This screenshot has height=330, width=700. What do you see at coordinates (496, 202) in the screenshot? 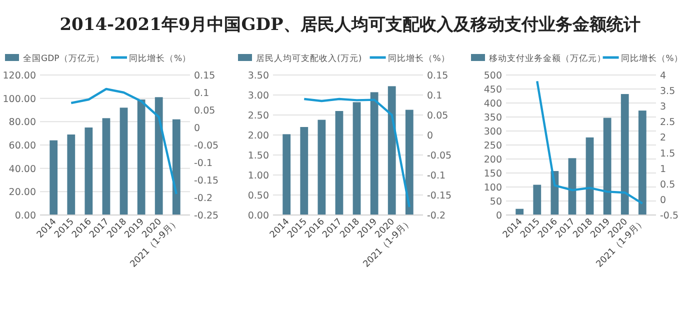
I see `y-tick-label: 50` at bounding box center [496, 202].